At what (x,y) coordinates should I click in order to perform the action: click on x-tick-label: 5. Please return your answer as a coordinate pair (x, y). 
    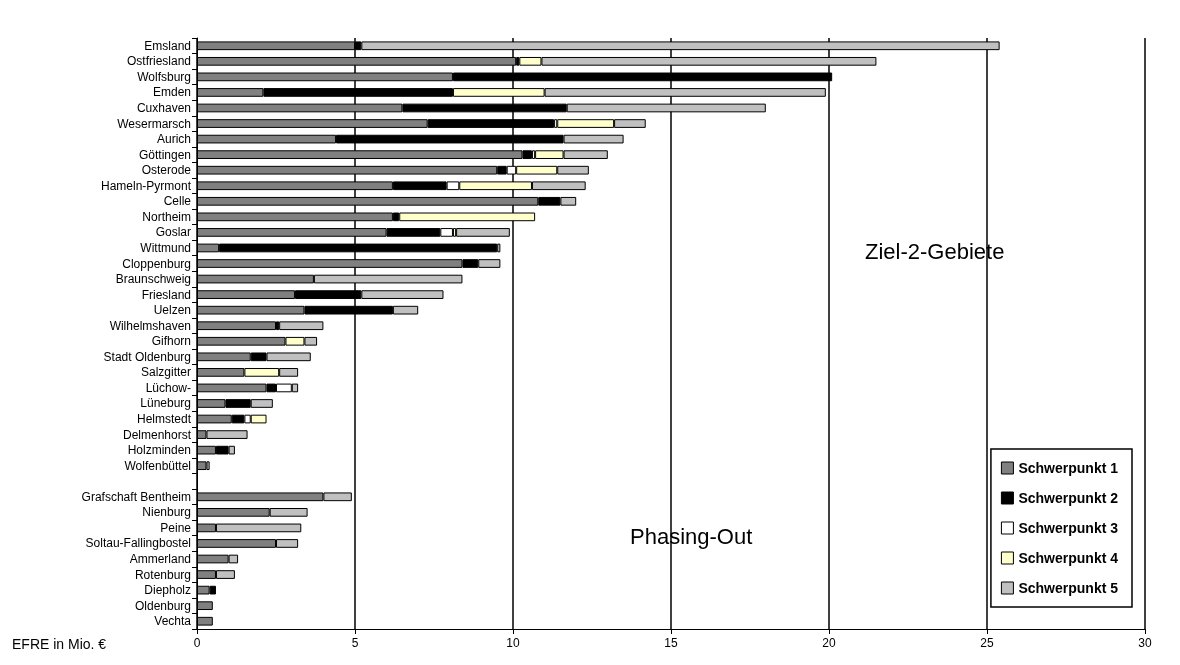
    Looking at the image, I should click on (355, 643).